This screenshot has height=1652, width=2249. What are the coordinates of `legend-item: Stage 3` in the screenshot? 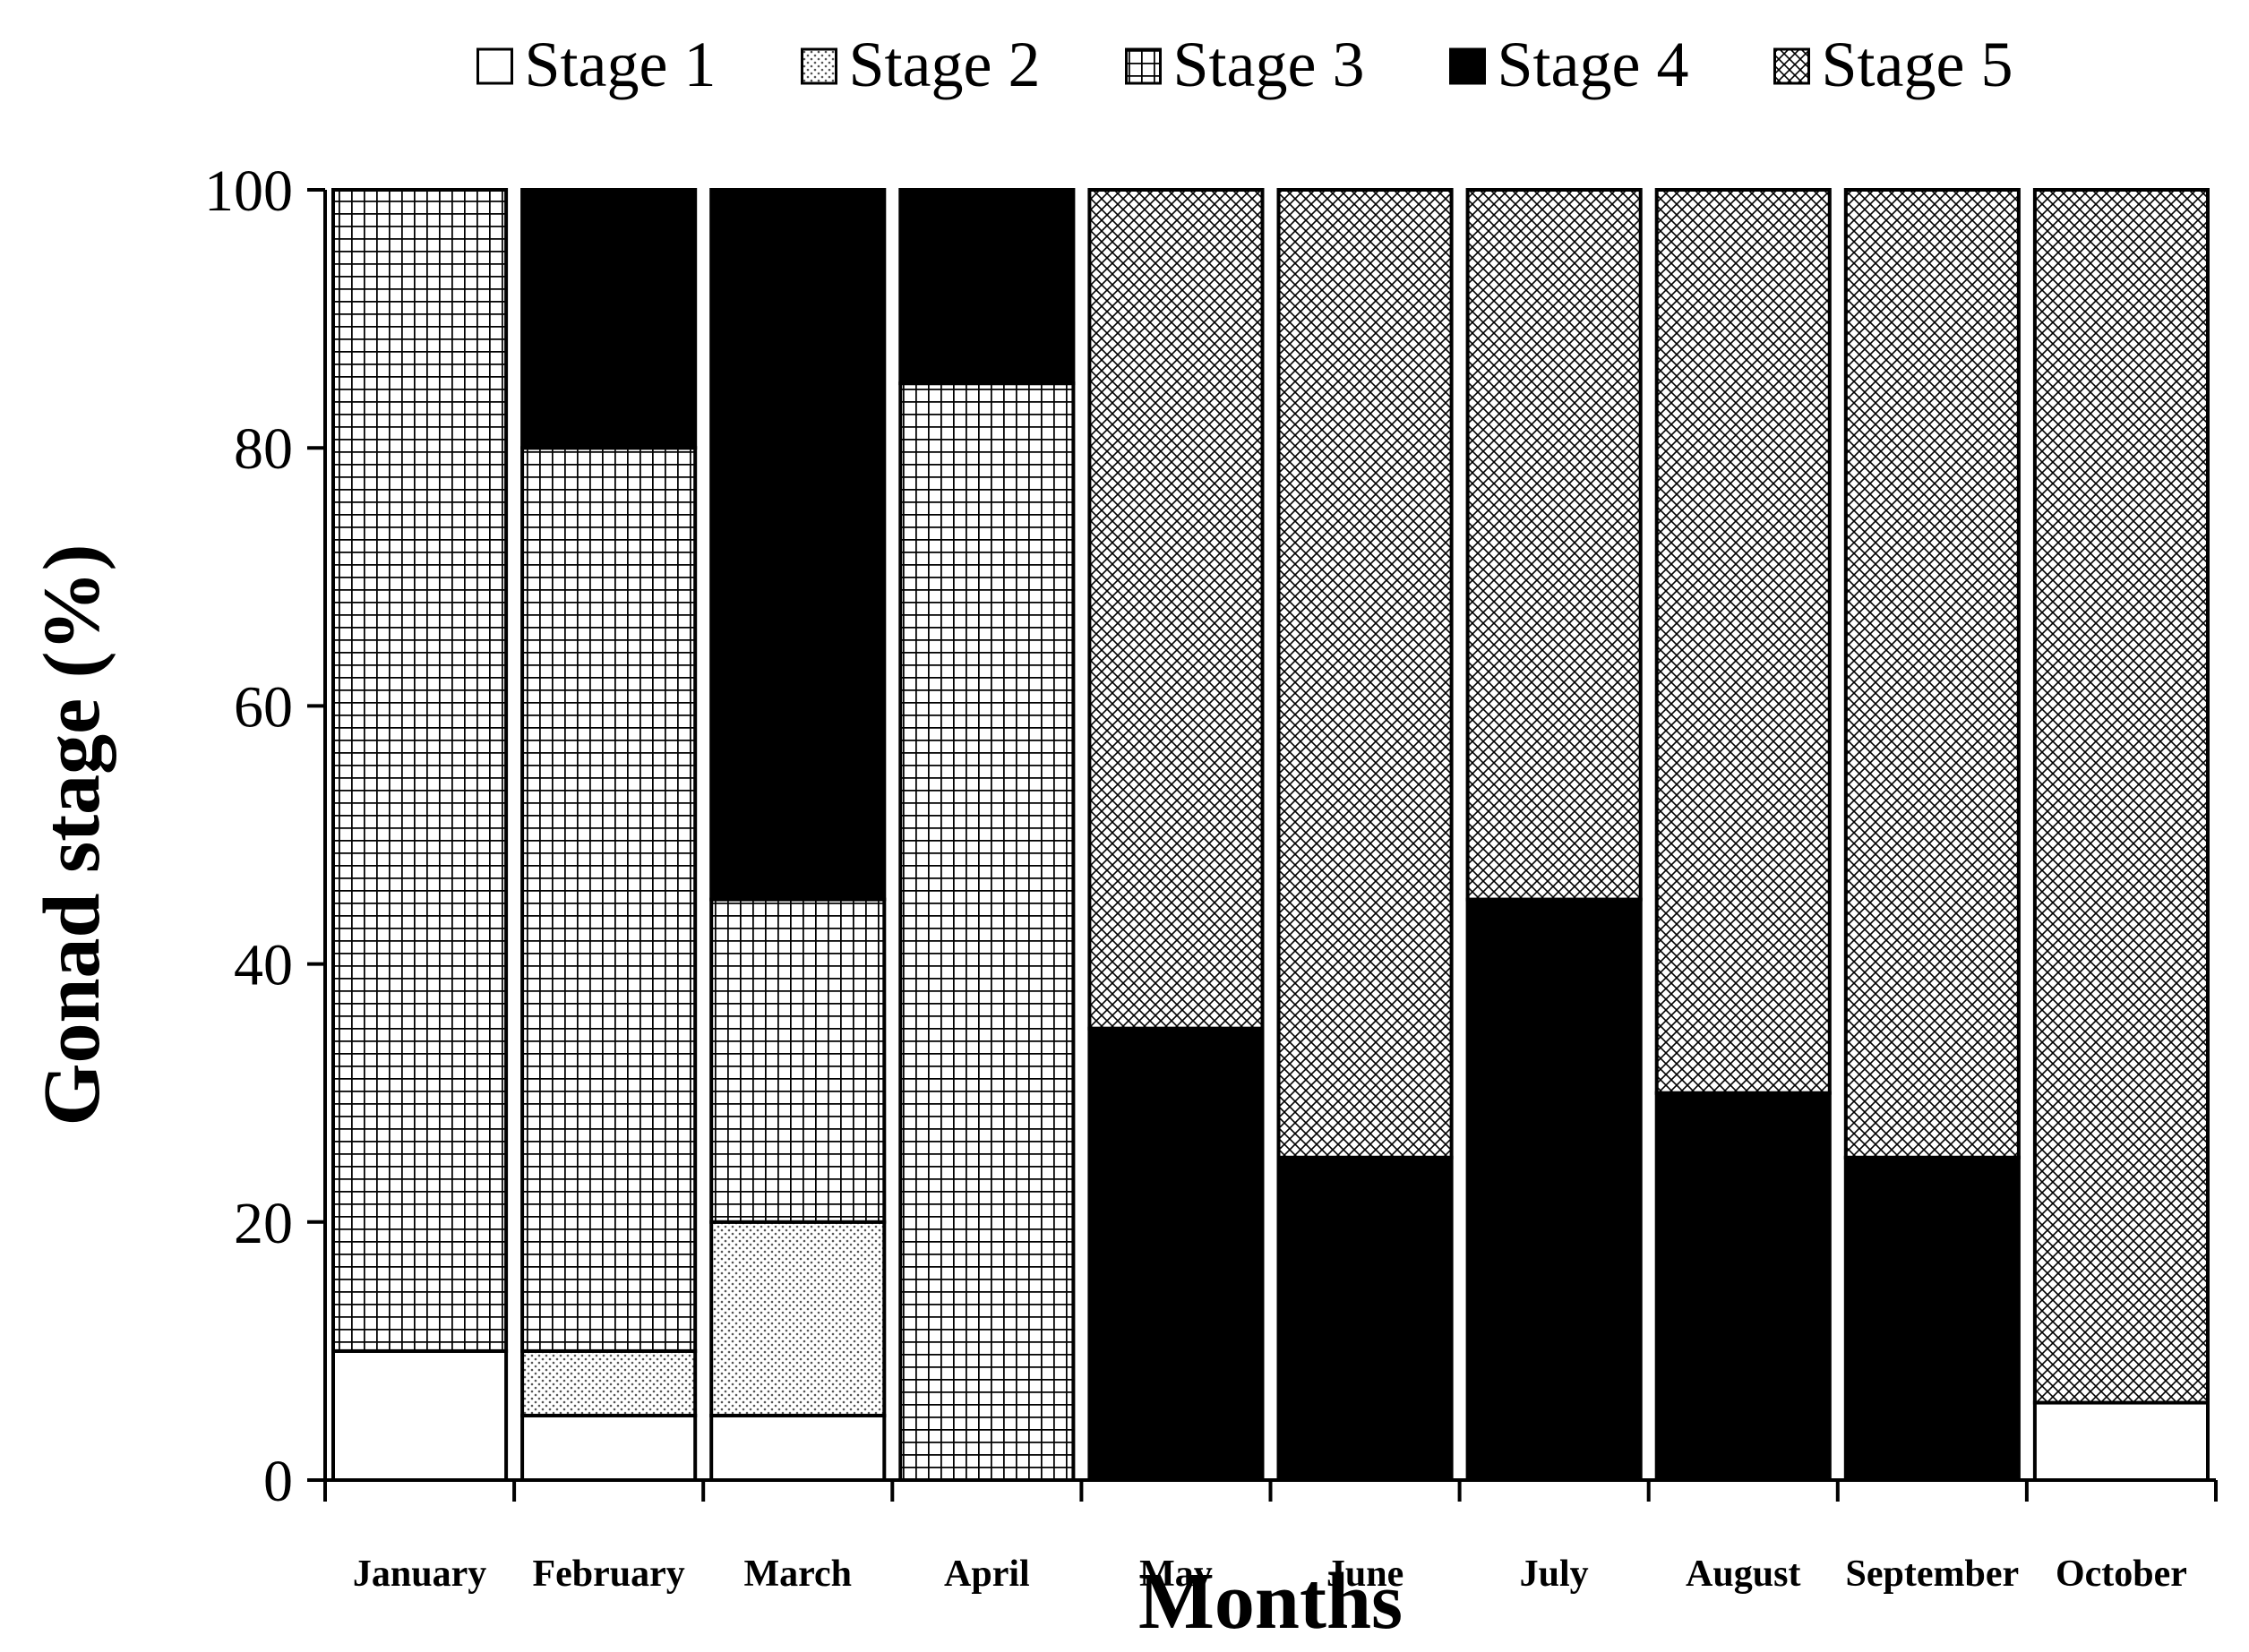 It's located at (1245, 64).